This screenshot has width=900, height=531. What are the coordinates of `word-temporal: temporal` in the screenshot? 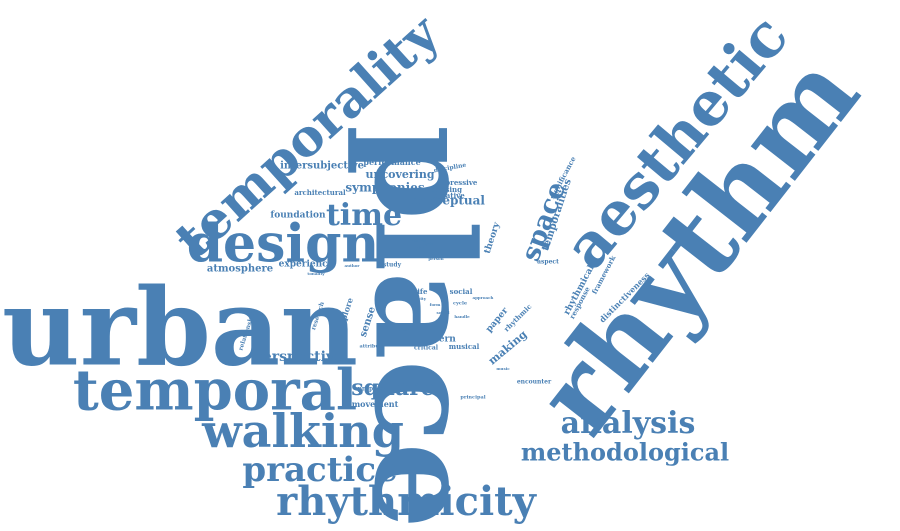 It's located at (215, 391).